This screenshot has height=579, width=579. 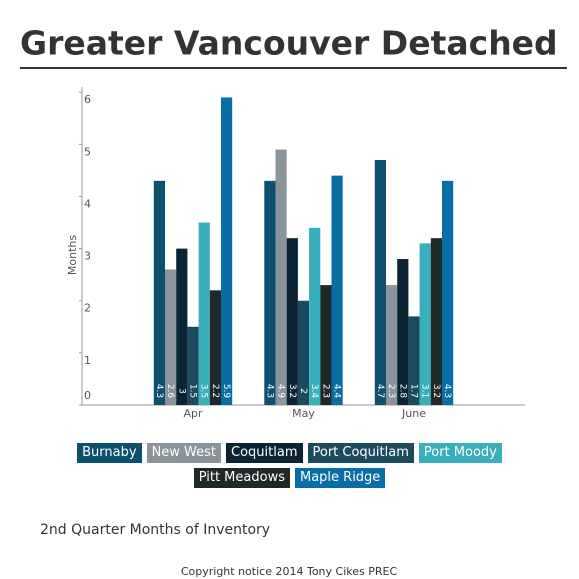 What do you see at coordinates (87, 151) in the screenshot?
I see `y-tick-label: 5` at bounding box center [87, 151].